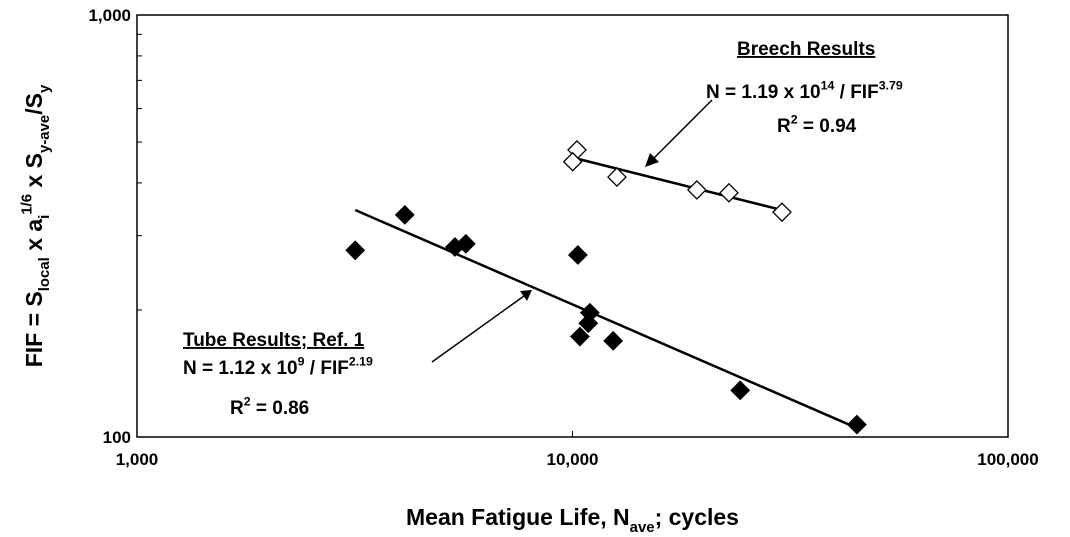 The height and width of the screenshot is (537, 1070). What do you see at coordinates (891, 85) in the screenshot?
I see `script-text: 3.79` at bounding box center [891, 85].